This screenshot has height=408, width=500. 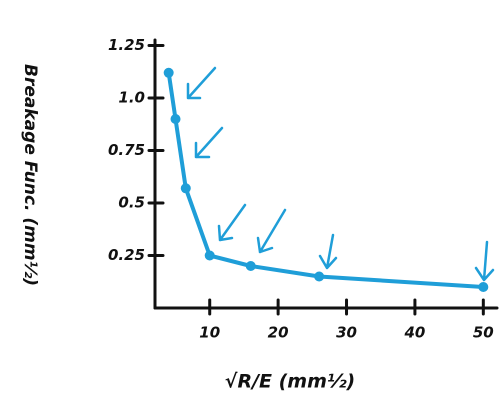 I want to click on x-tick-label: 50, so click(x=483, y=333).